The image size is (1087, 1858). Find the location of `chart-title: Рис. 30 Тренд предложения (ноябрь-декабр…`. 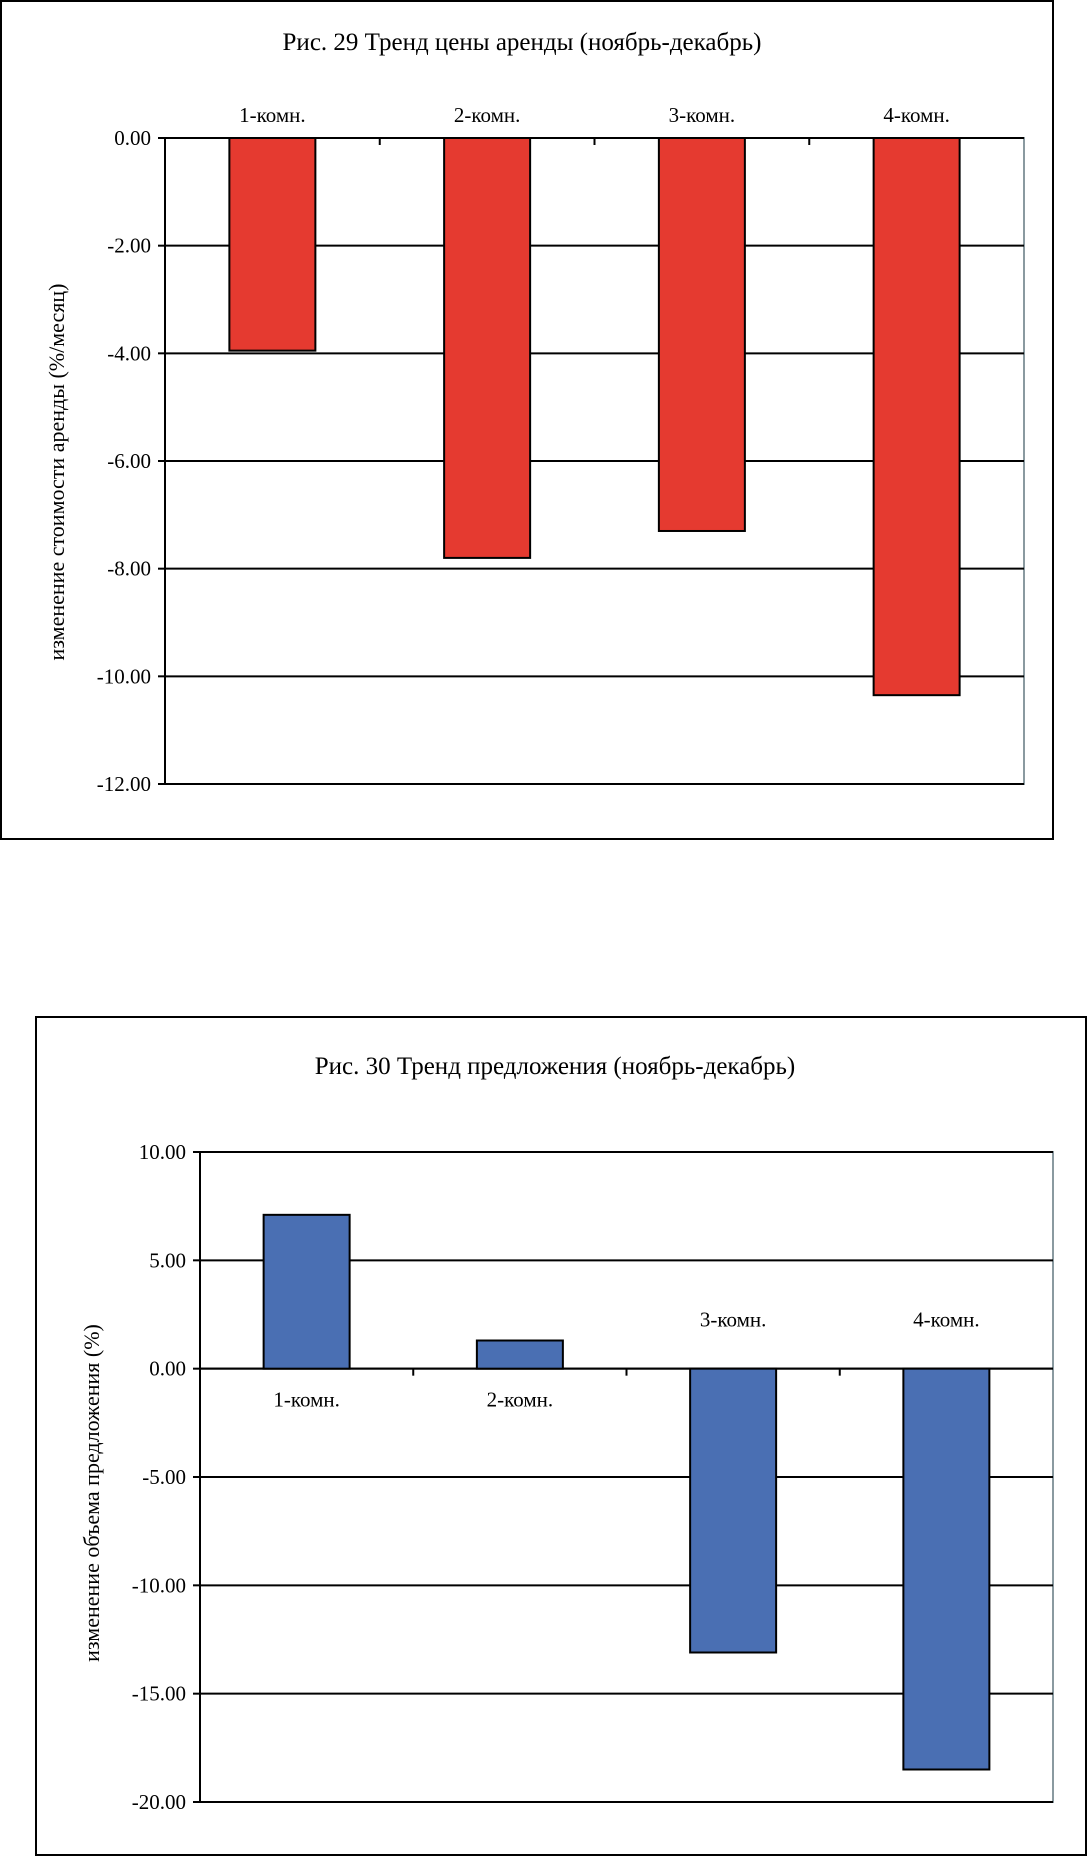

chart-title: Рис. 30 Тренд предложения (ноябрь-декабр… is located at coordinates (555, 1066).